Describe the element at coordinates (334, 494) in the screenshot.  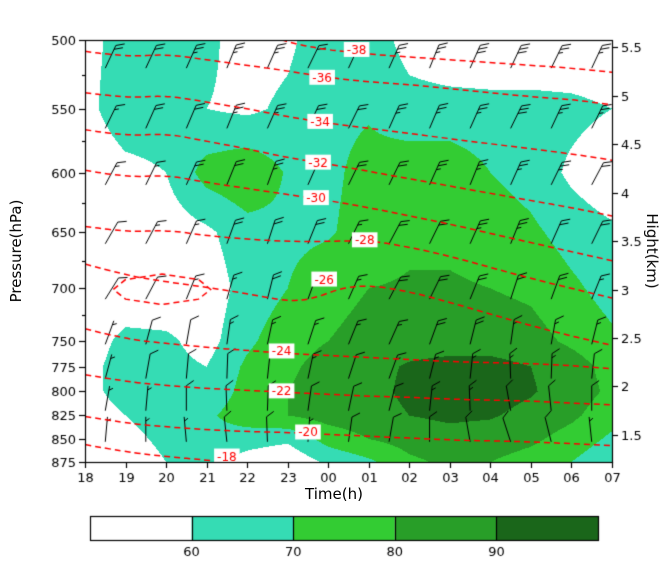
I see `x-axis-title: Time(h)` at that location.